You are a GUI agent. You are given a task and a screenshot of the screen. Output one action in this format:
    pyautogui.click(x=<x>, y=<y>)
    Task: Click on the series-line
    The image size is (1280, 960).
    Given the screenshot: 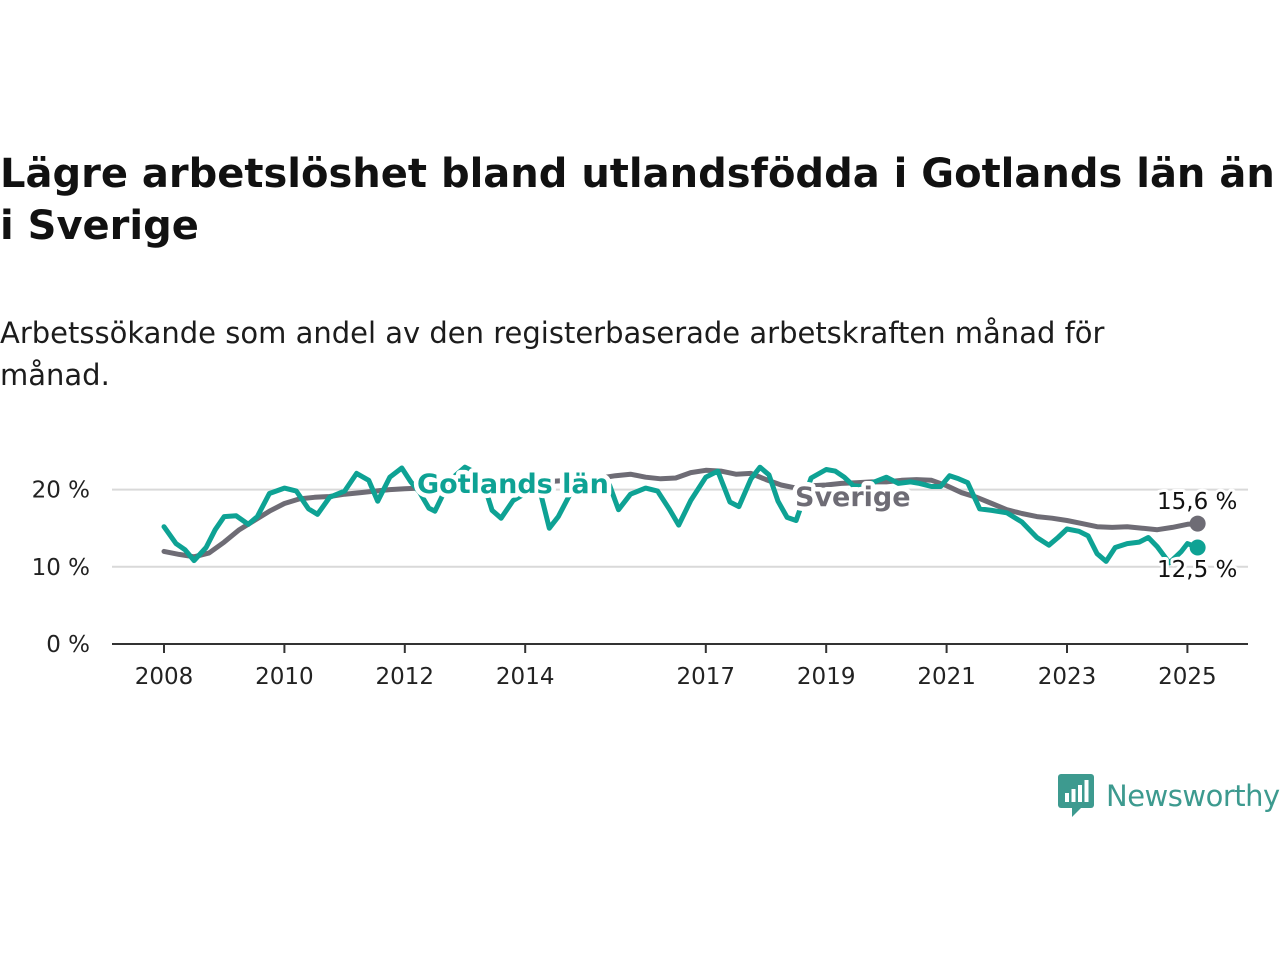 What is the action you would take?
    pyautogui.click(x=681, y=515)
    